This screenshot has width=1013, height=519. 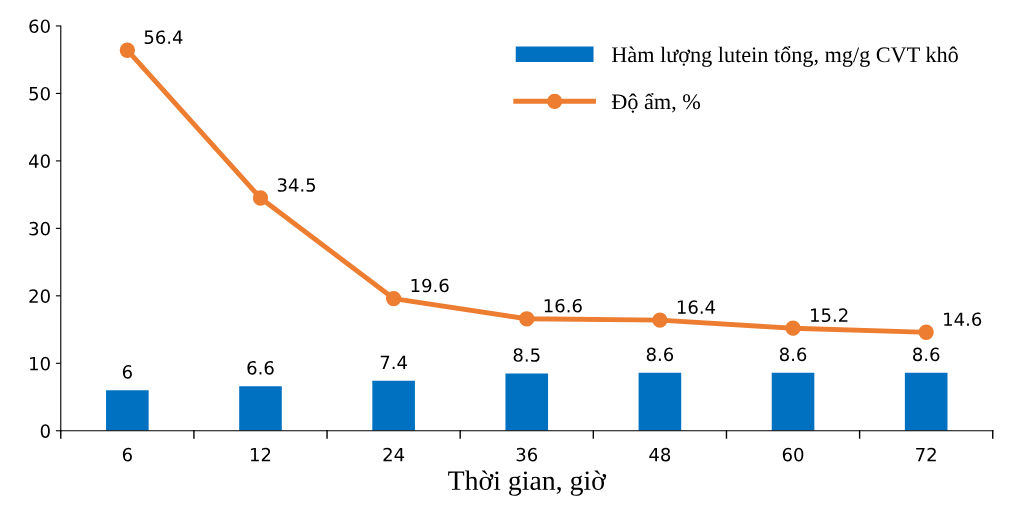 What do you see at coordinates (660, 454) in the screenshot?
I see `x-tick-label: 48` at bounding box center [660, 454].